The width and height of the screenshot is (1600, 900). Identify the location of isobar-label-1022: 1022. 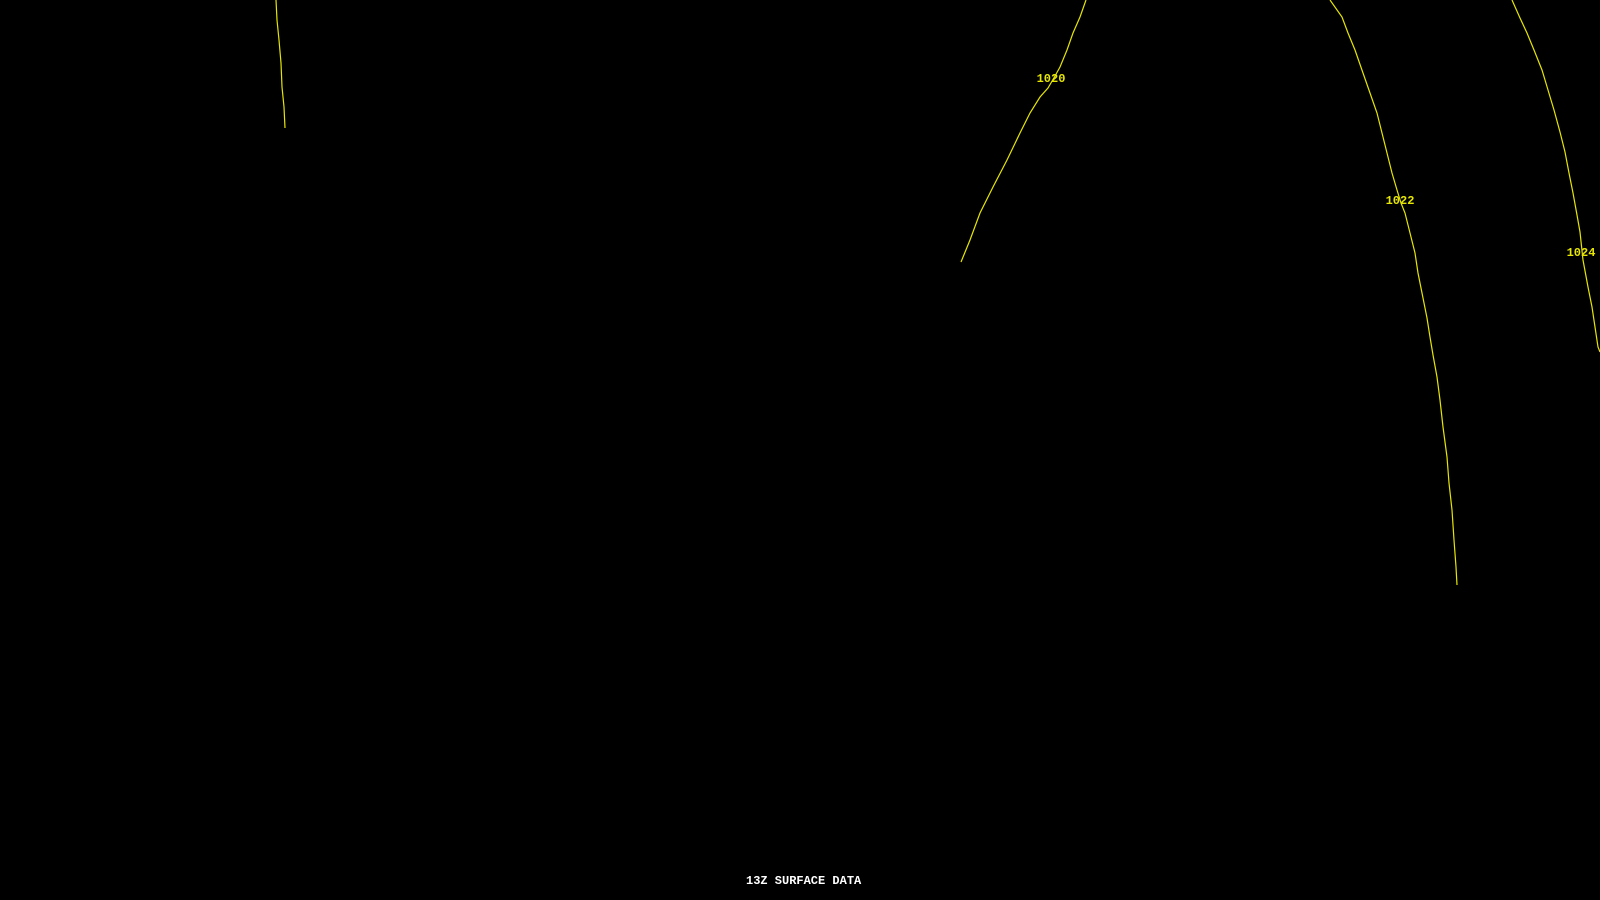
(1400, 201).